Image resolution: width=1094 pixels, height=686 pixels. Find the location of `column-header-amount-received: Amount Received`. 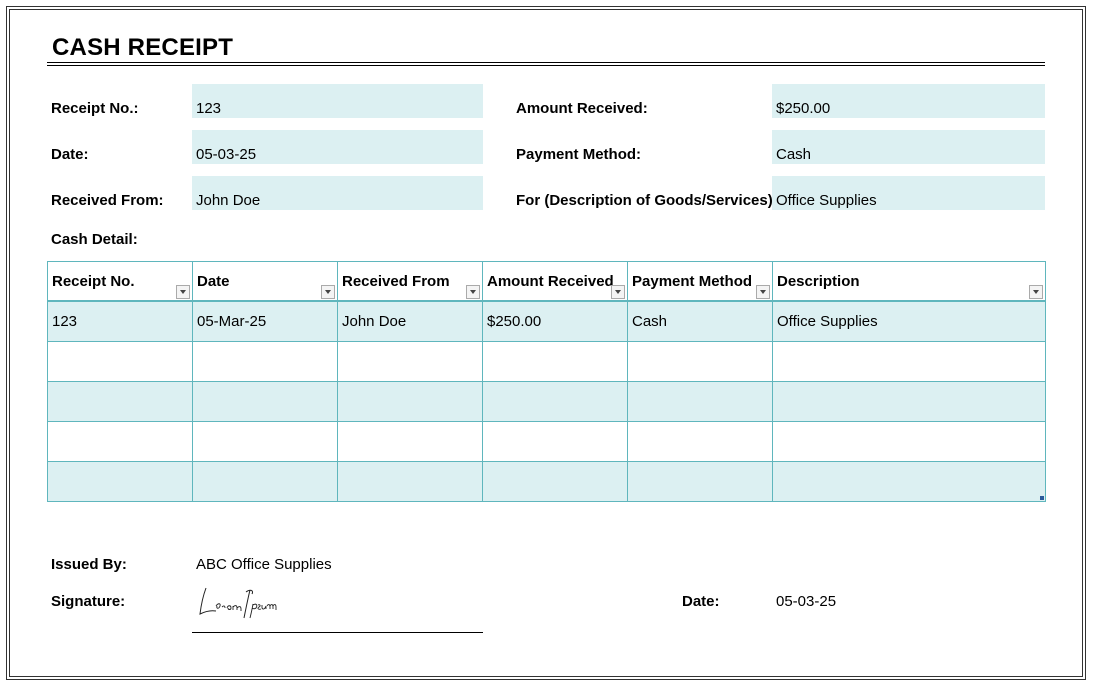

column-header-amount-received: Amount Received is located at coordinates (555, 281).